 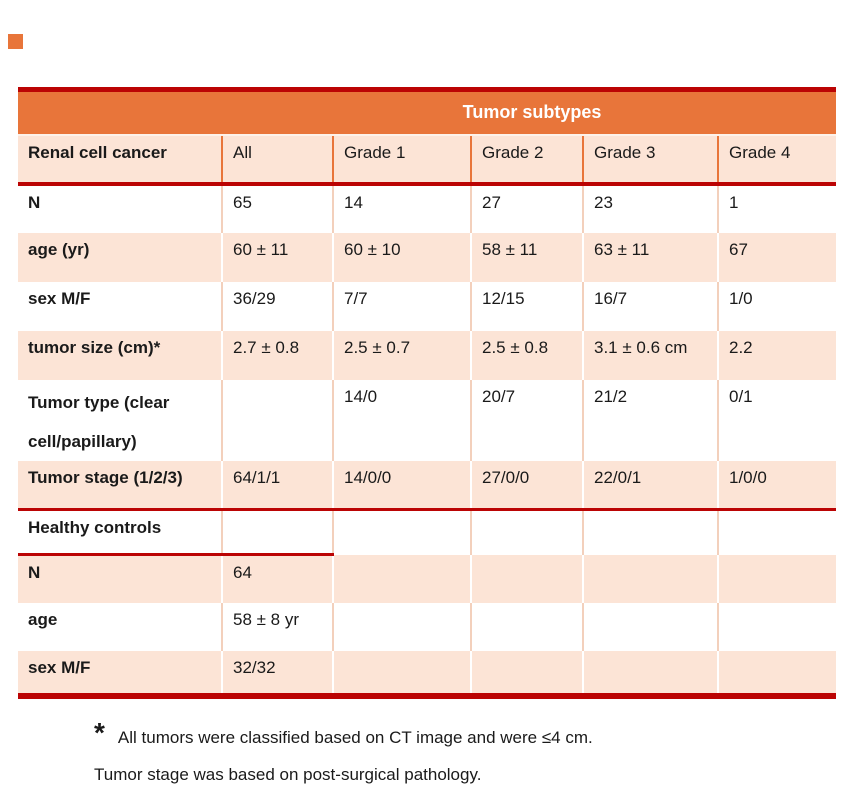 I want to click on data-cell: 14/0, so click(x=401, y=420).